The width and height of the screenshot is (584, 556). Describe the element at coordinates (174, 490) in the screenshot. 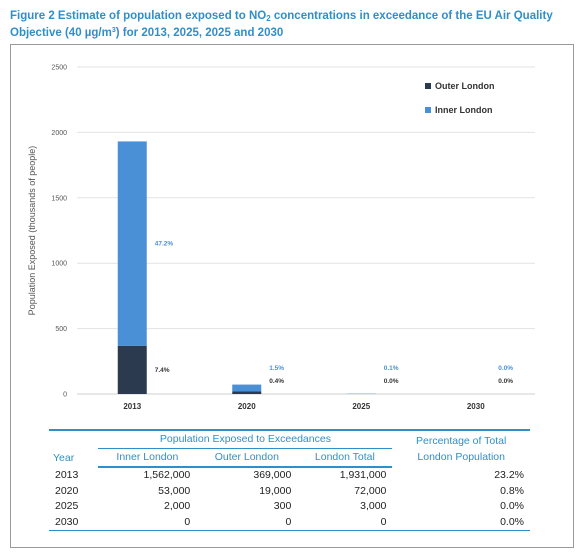

I see `inner-cell: 53,000` at that location.